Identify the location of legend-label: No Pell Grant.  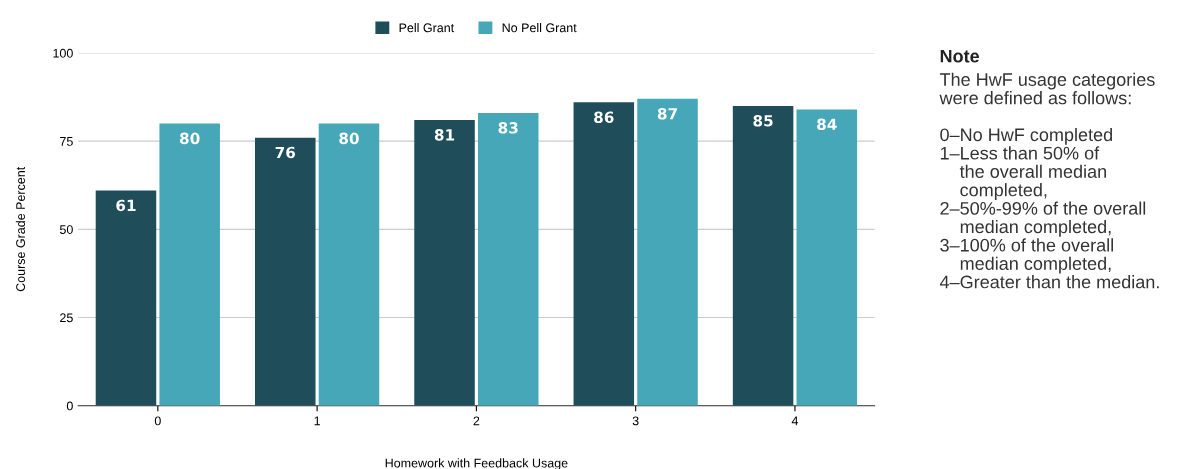
(539, 28).